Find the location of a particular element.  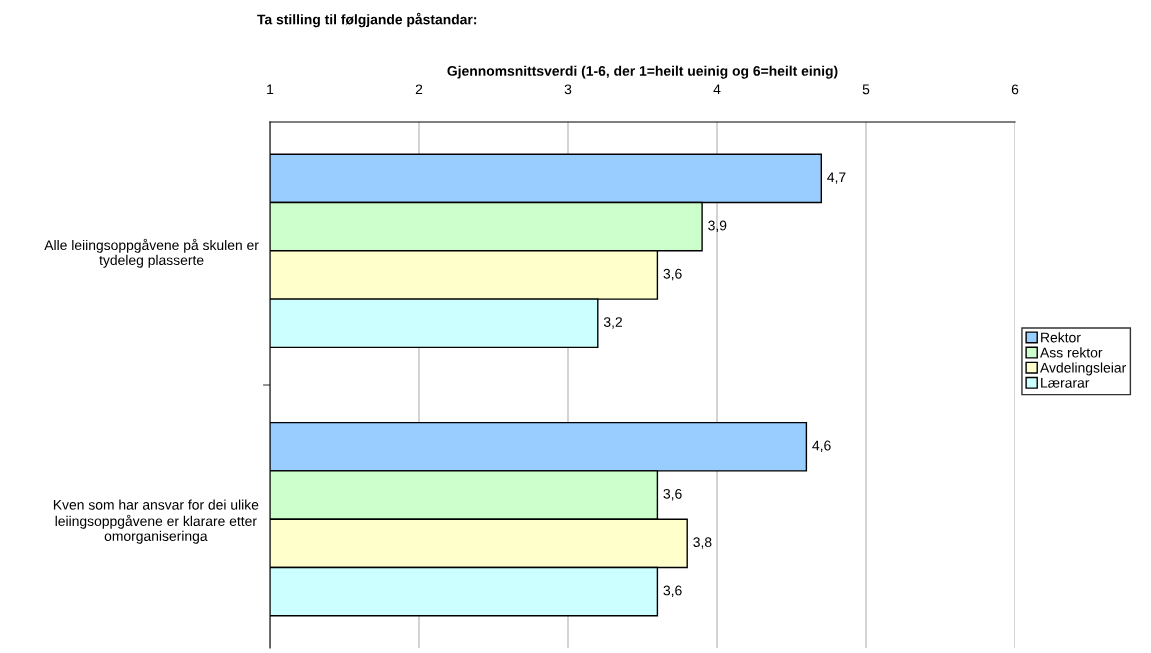

chart-title: Ta stilling til følgjande påstandar: is located at coordinates (367, 20).